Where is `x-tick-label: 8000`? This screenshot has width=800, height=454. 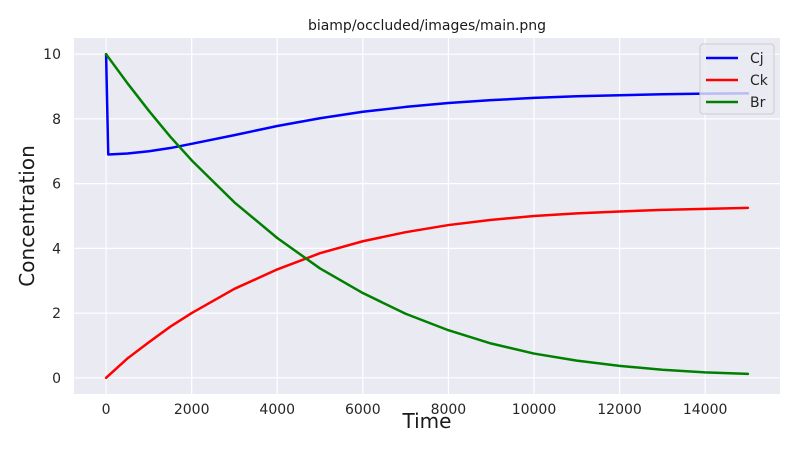
x-tick-label: 8000 is located at coordinates (449, 410).